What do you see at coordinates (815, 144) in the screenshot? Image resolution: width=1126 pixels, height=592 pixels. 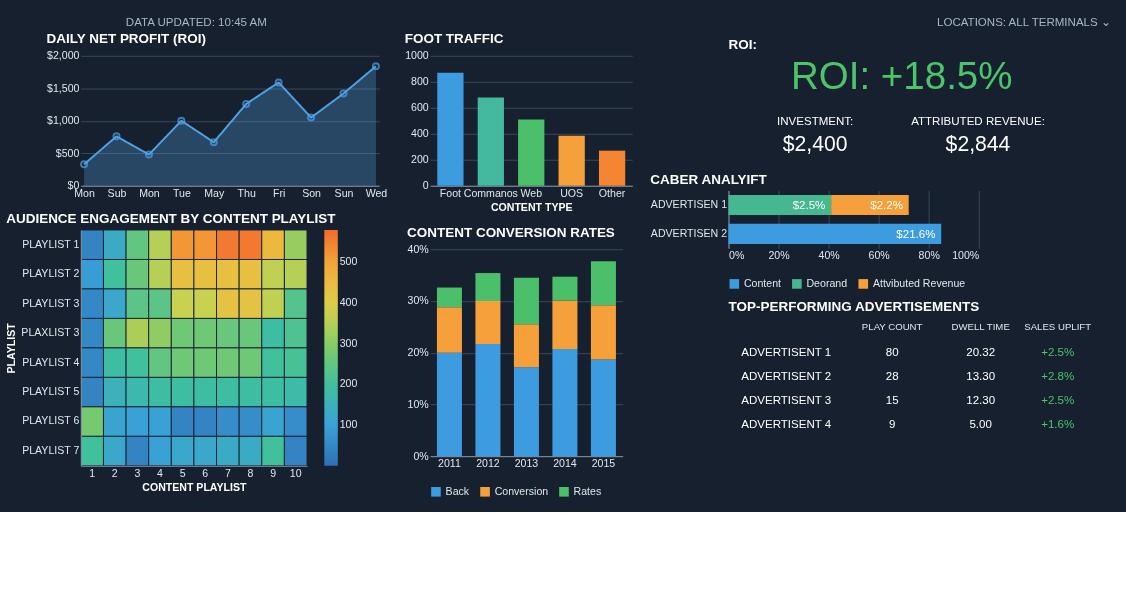 I see `text: $2,400` at bounding box center [815, 144].